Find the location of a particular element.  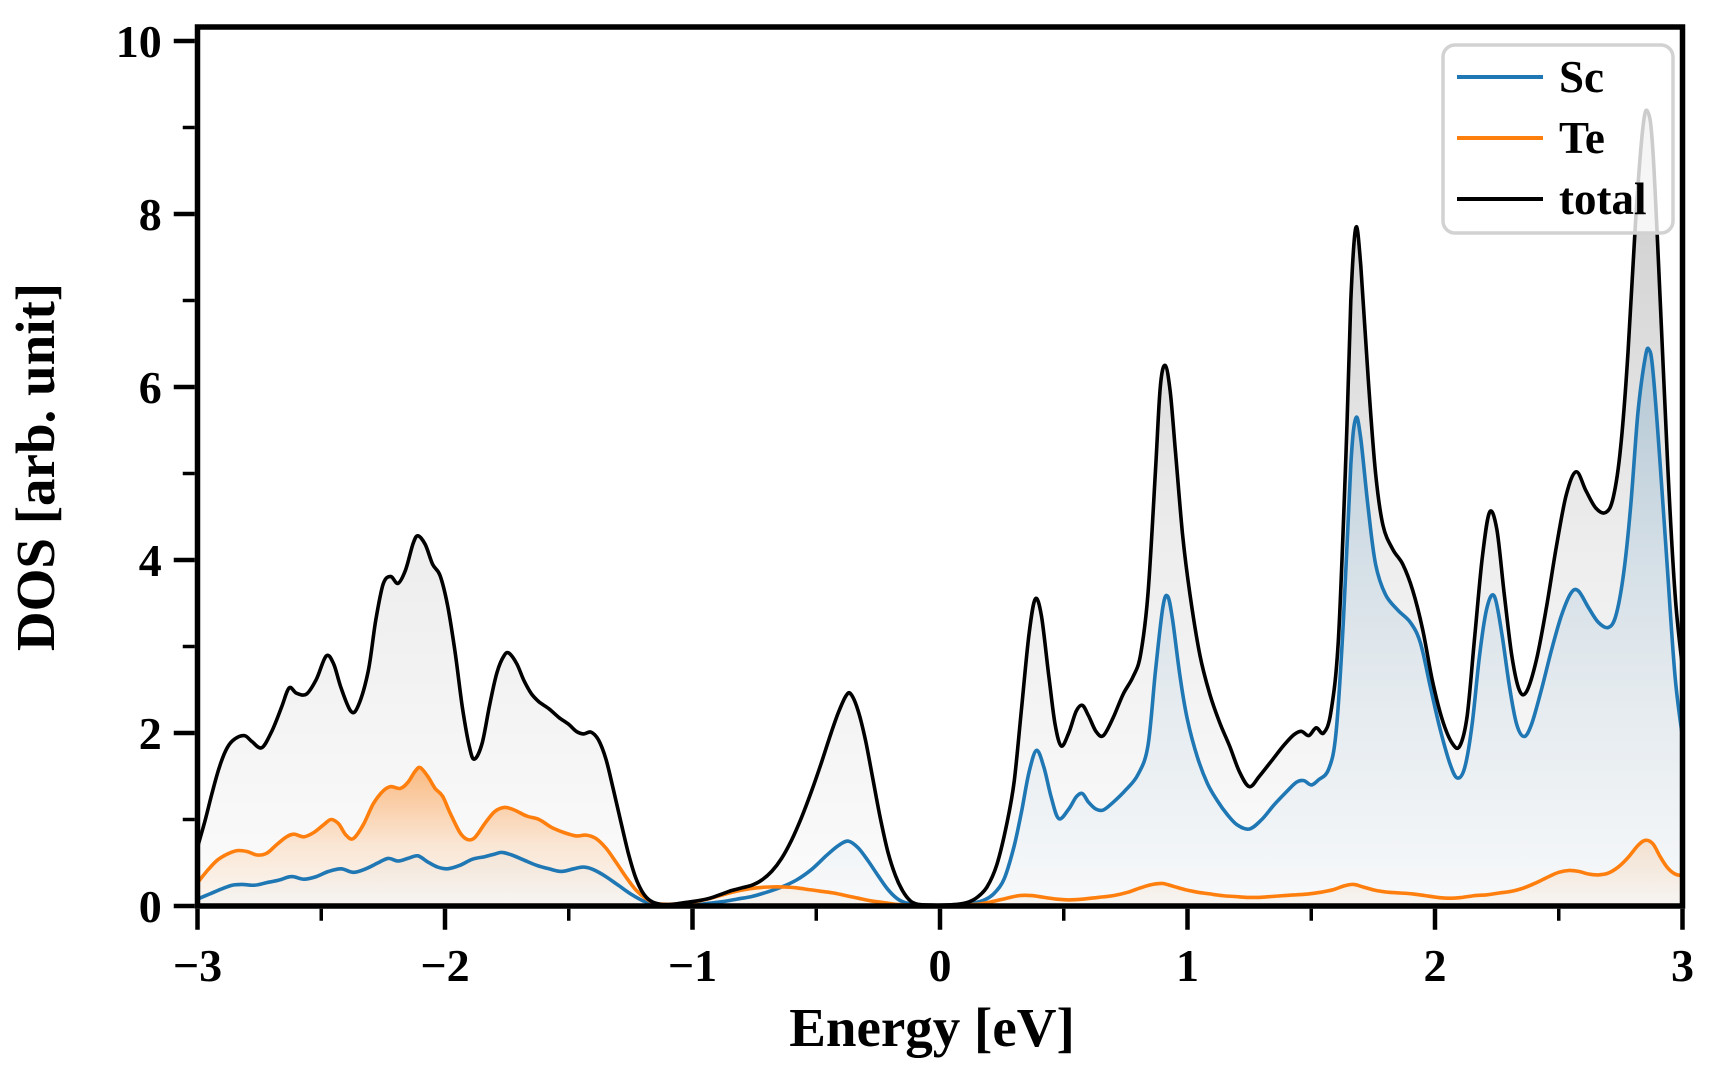

x-tick-label: 2 is located at coordinates (1435, 965).